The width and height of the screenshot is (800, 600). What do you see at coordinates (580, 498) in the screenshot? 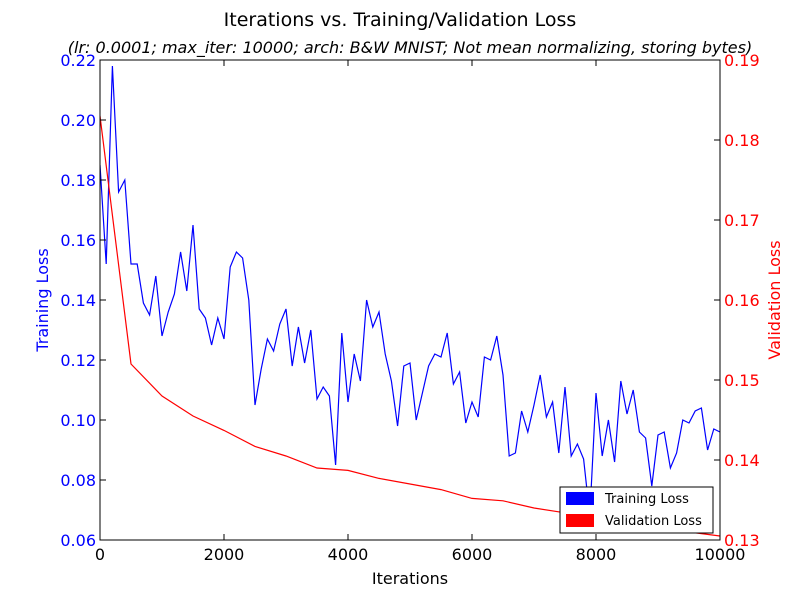
I see `legend-swatch-training` at bounding box center [580, 498].